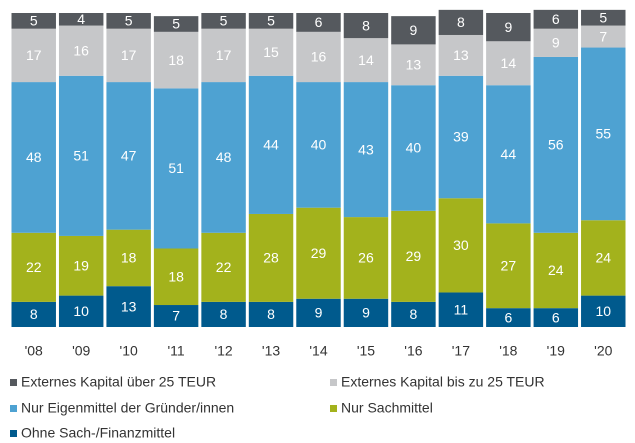  What do you see at coordinates (127, 408) in the screenshot?
I see `legend-label: Nur Eigenmittel der Gründer/innen` at bounding box center [127, 408].